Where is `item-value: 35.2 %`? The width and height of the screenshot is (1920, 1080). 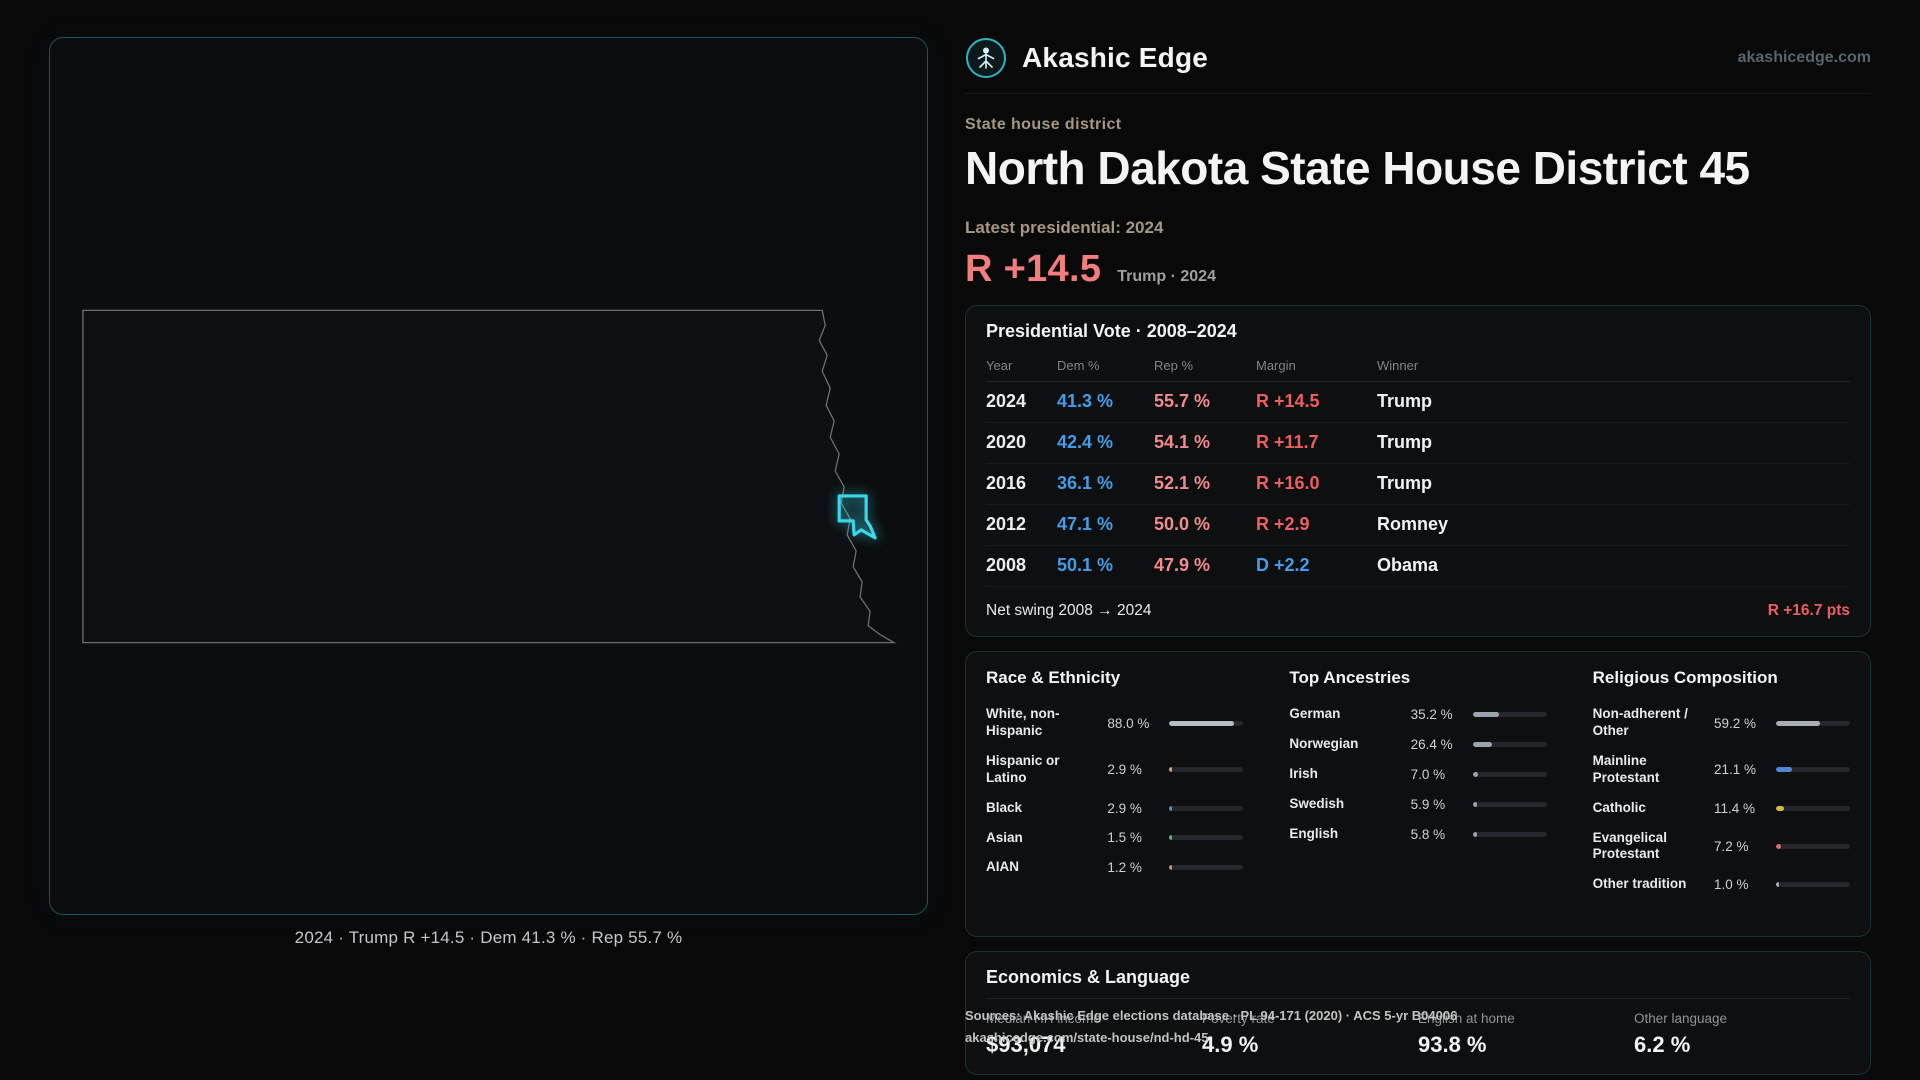 item-value: 35.2 % is located at coordinates (1431, 715).